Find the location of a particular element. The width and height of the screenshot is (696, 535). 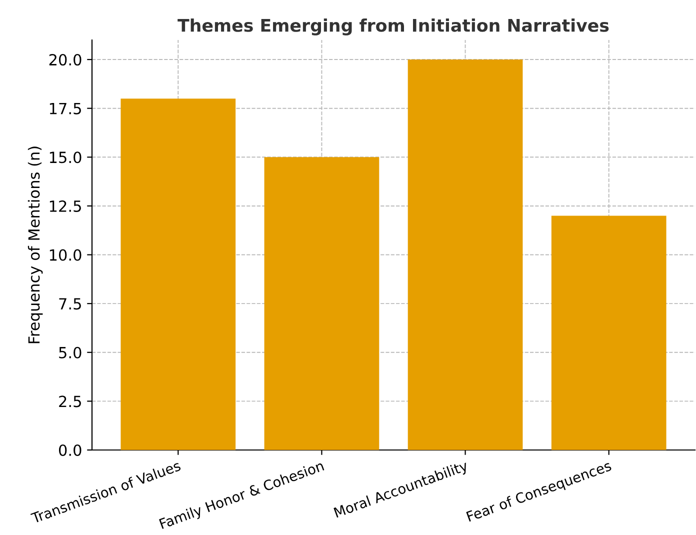

y-tick-label: 7.5 is located at coordinates (70, 304).